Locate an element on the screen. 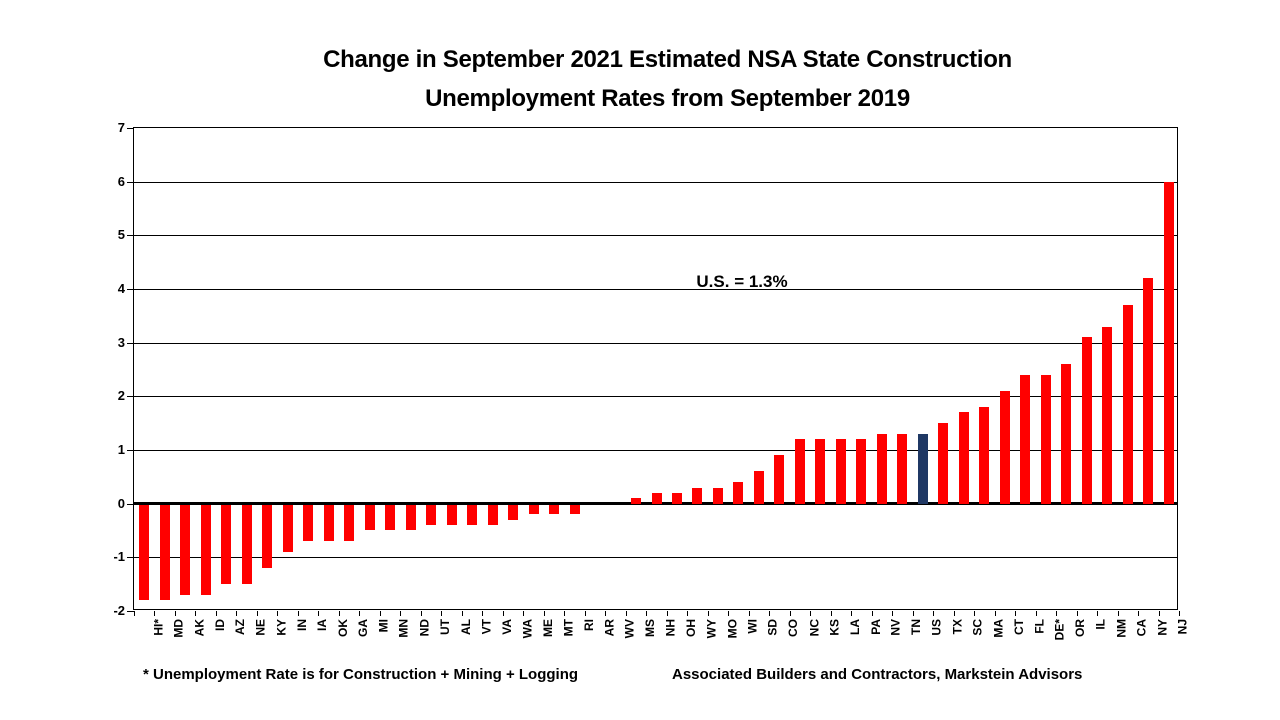 The width and height of the screenshot is (1280, 720). bar-WY is located at coordinates (697, 495).